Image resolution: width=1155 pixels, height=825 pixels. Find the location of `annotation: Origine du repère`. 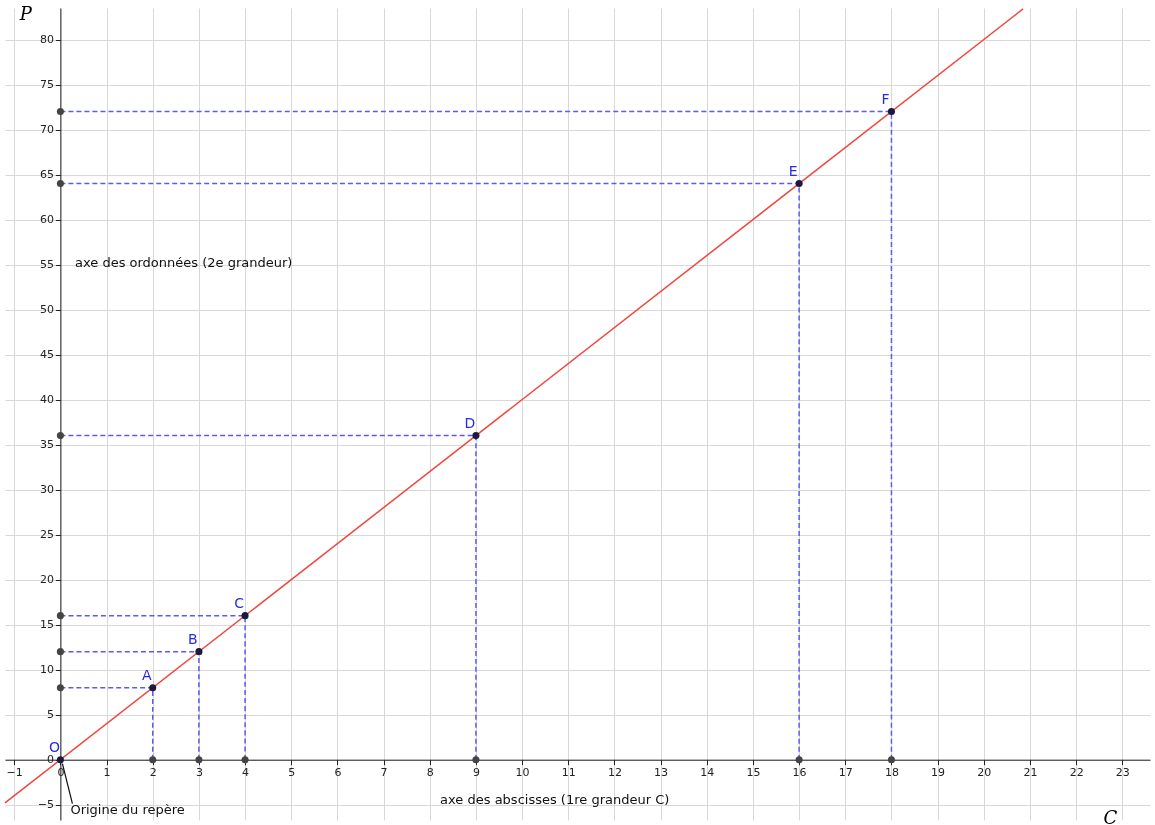

annotation: Origine du repère is located at coordinates (127, 809).